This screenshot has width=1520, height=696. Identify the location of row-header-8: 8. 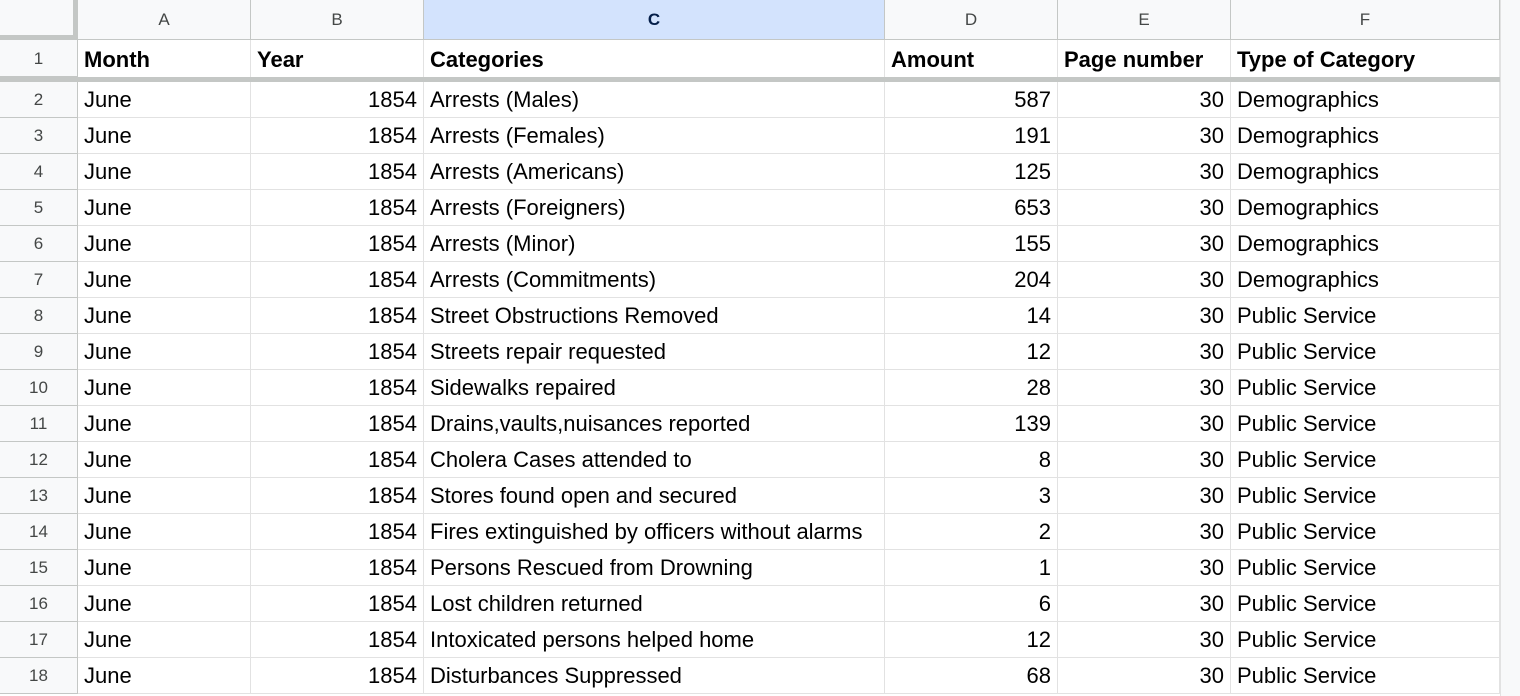
(39, 316).